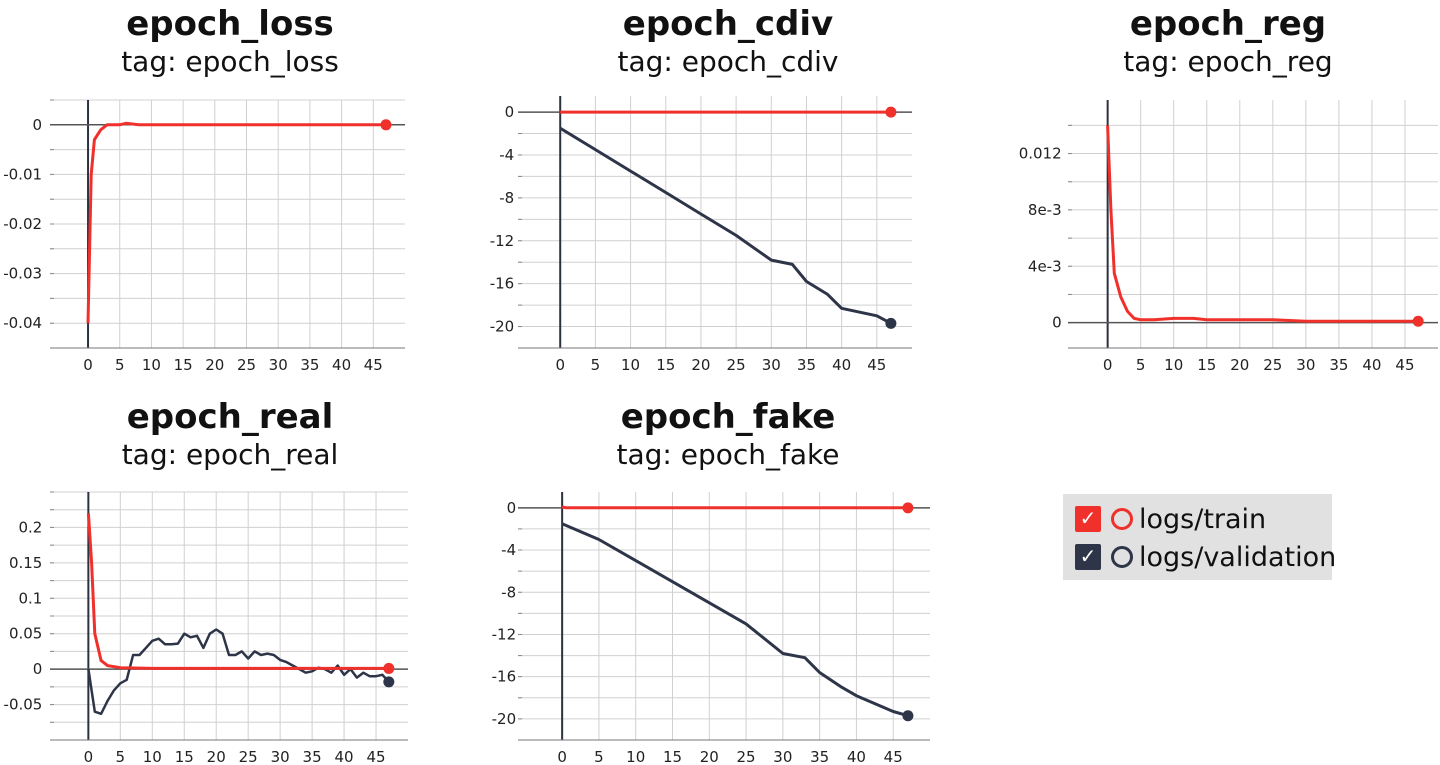 This screenshot has height=765, width=1440. I want to click on chart-subtitle: tag: epoch_real, so click(230, 454).